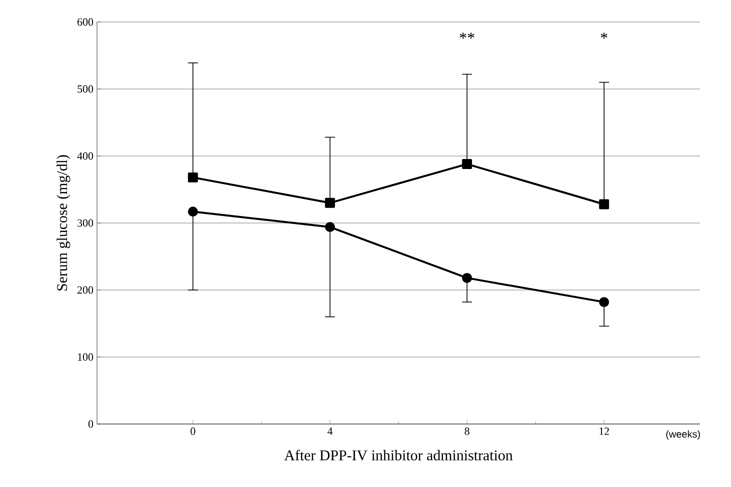 The height and width of the screenshot is (487, 731). I want to click on annotation: **, so click(467, 35).